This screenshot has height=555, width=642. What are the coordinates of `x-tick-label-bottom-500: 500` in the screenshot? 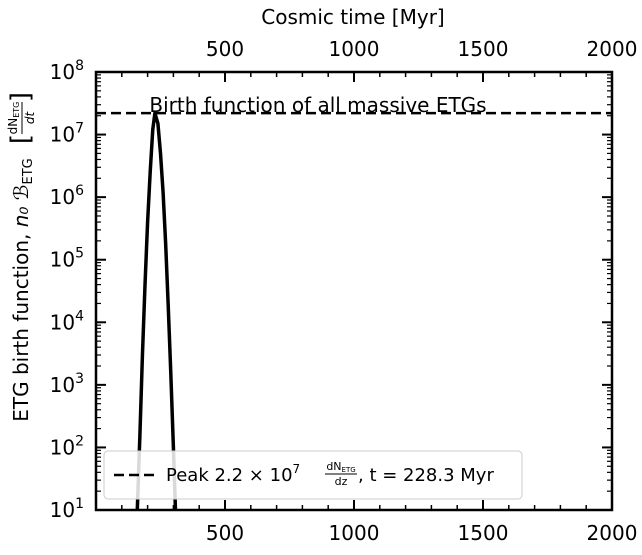 It's located at (225, 533).